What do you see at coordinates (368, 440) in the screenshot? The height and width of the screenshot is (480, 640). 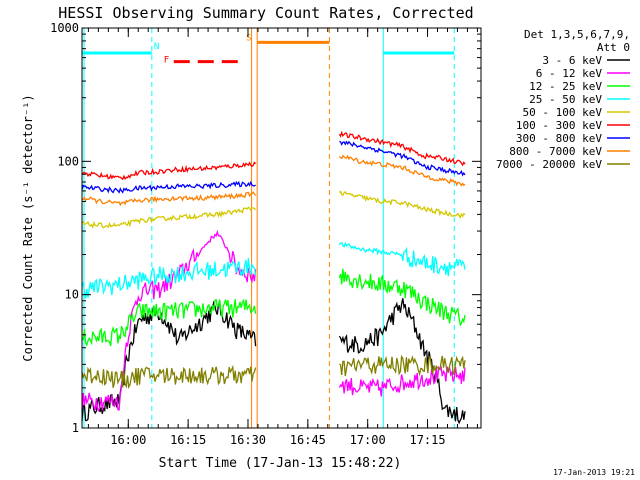 I see `x-tick-label: 17:00` at bounding box center [368, 440].